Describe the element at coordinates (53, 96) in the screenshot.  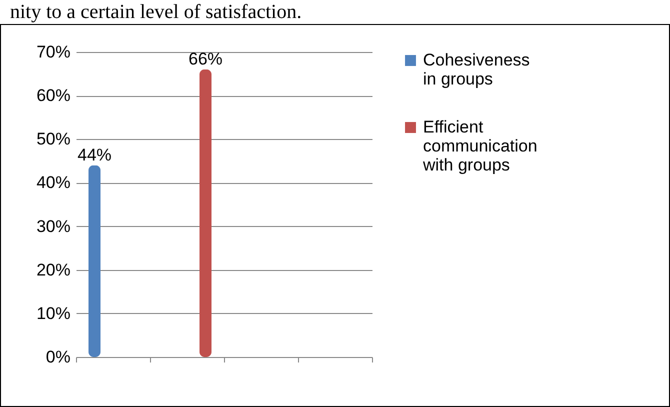
I see `y-tick-label: 60%` at that location.